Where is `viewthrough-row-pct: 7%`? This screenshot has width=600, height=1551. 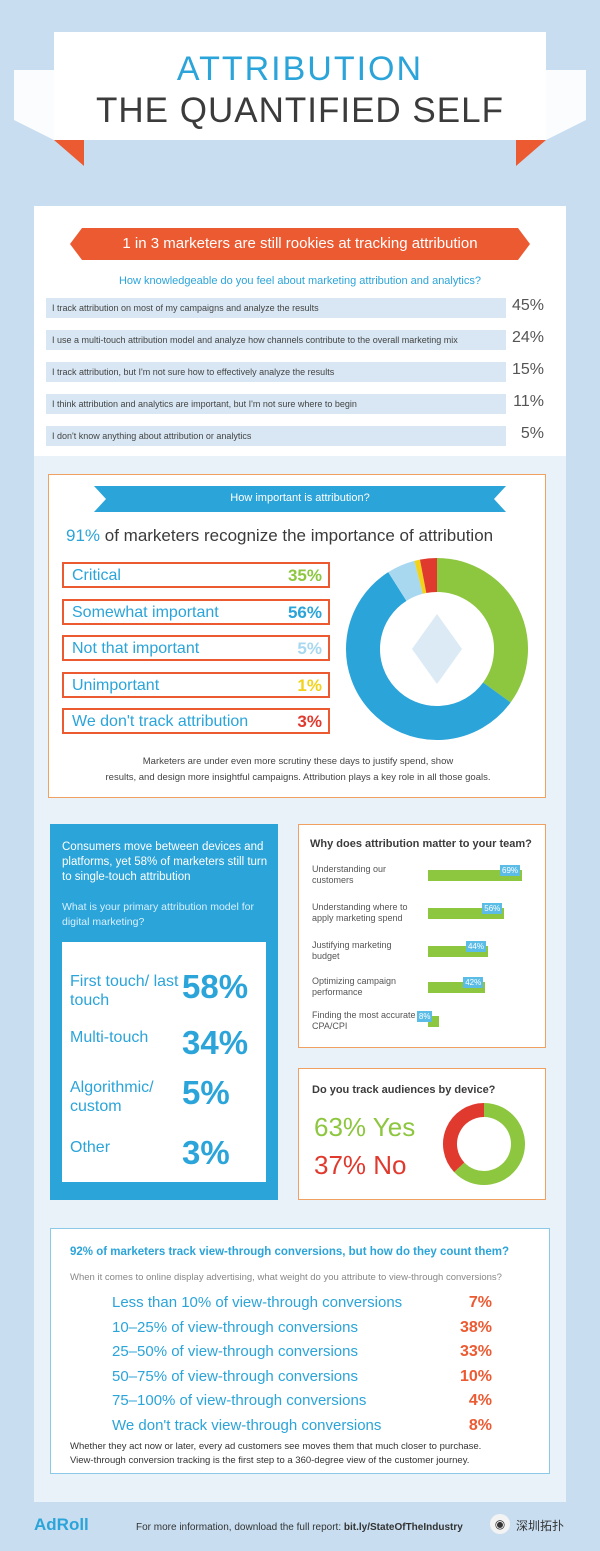
viewthrough-row-pct: 7% is located at coordinates (480, 1302).